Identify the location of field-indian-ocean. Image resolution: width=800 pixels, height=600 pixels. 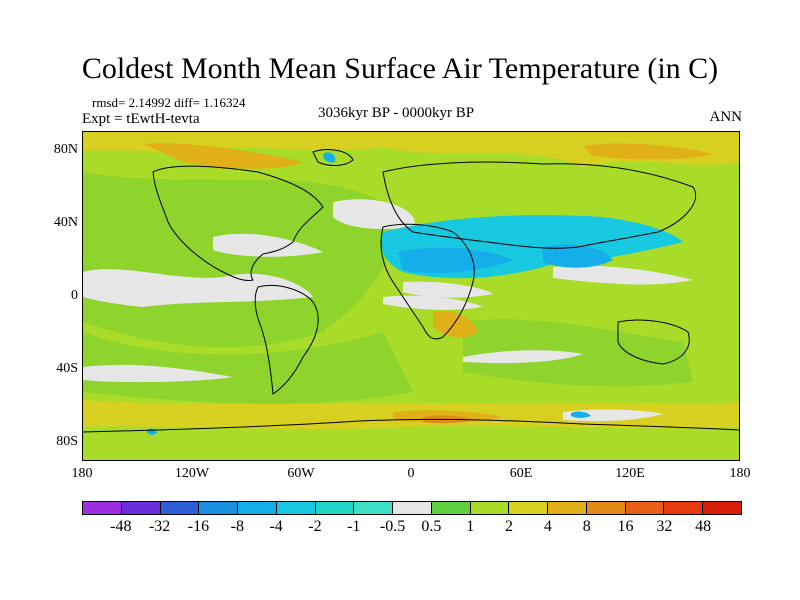
(578, 353).